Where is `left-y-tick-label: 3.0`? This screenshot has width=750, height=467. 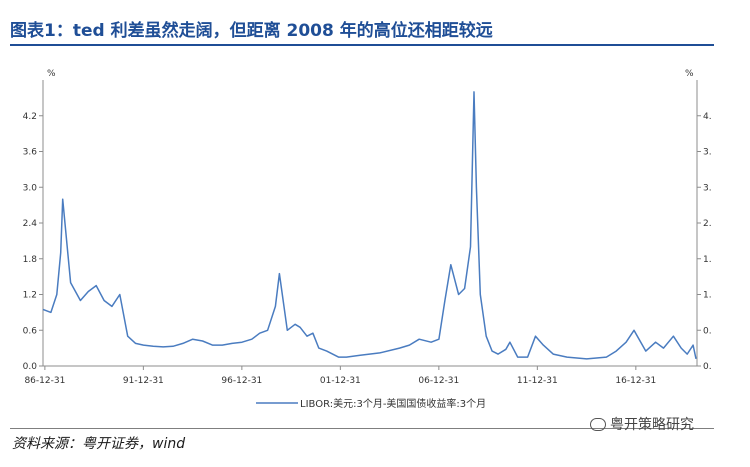 left-y-tick-label: 3.0 is located at coordinates (30, 188).